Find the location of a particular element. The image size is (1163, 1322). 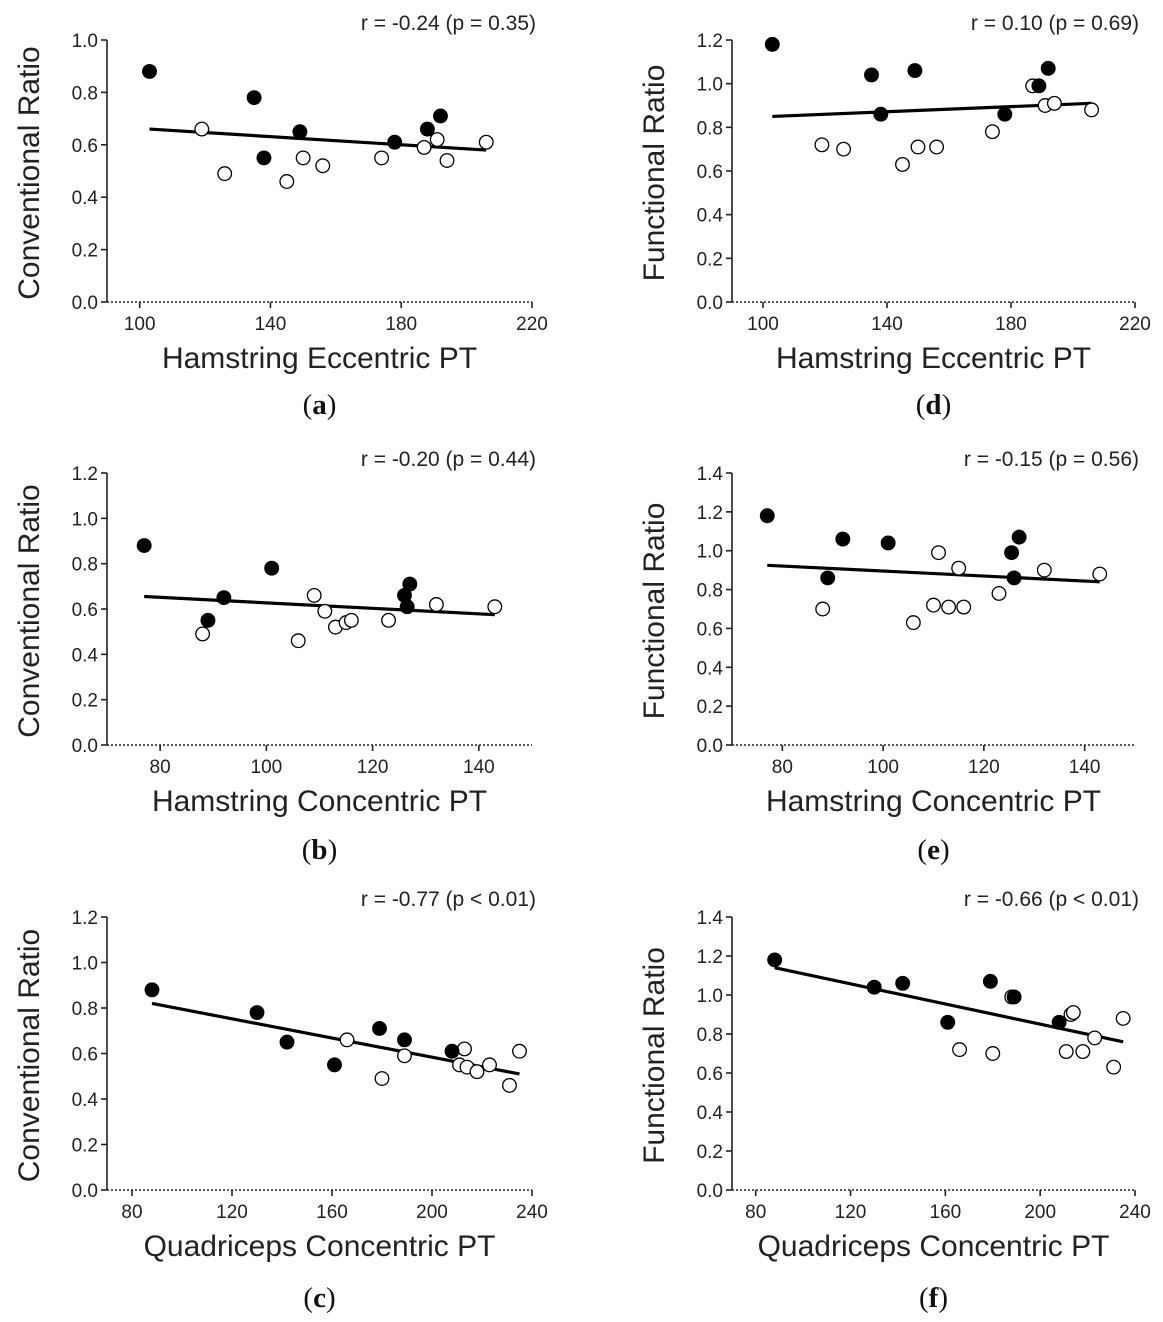

correlation-annotation: r = 0.10 (p = 0.69) is located at coordinates (1055, 23).